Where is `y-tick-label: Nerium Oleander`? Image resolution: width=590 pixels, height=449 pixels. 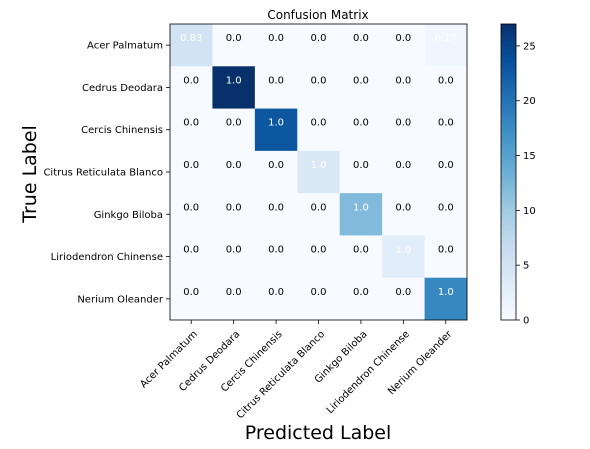
y-tick-label: Nerium Oleander is located at coordinates (120, 299).